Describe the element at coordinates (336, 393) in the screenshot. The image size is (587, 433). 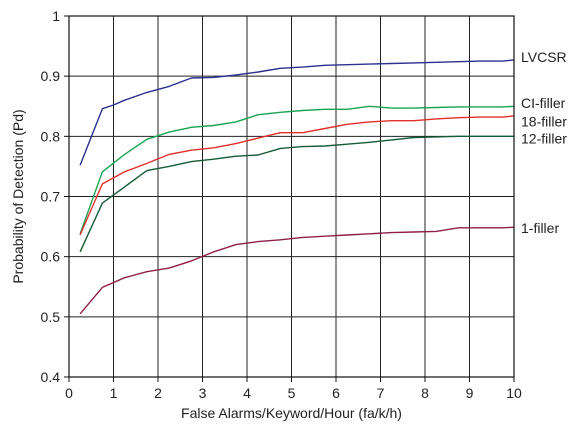
I see `x-tick-label: 6` at that location.